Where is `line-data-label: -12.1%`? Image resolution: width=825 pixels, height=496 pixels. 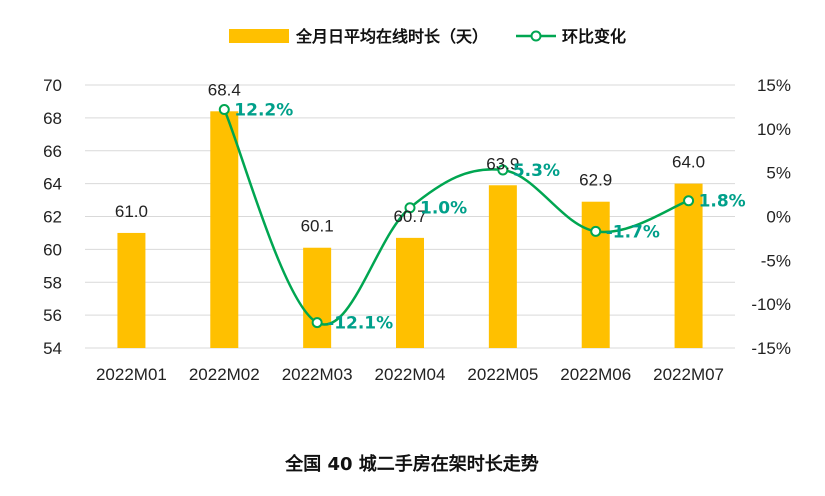
line-data-label: -12.1% is located at coordinates (360, 324).